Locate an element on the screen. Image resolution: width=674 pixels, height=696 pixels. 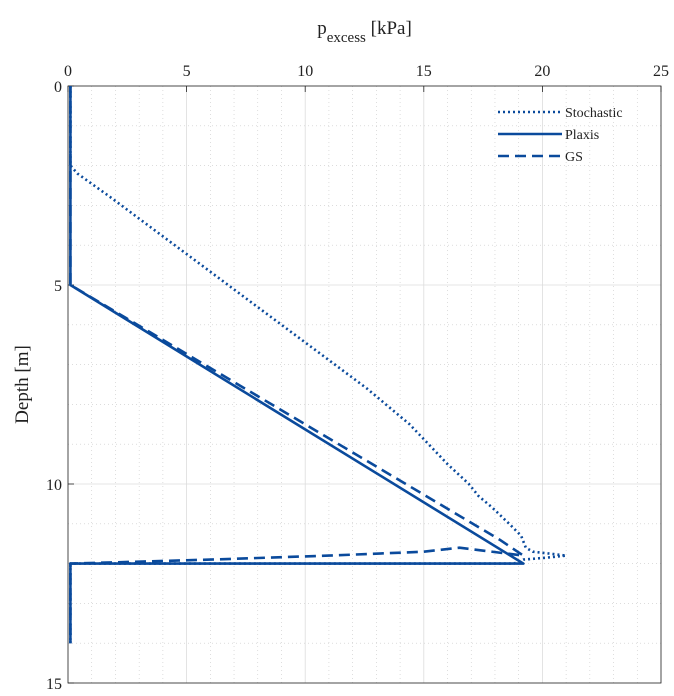
x-axis-title-unit: [kPa] is located at coordinates (389, 28).